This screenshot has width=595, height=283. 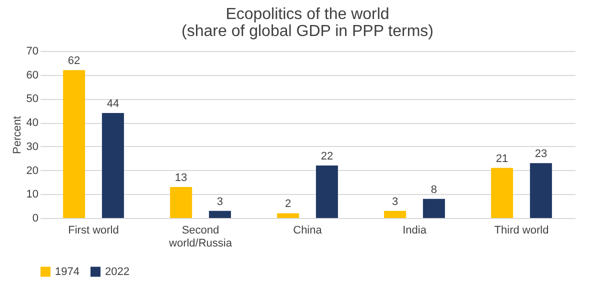 What do you see at coordinates (74, 61) in the screenshot?
I see `data-label: 62` at bounding box center [74, 61].